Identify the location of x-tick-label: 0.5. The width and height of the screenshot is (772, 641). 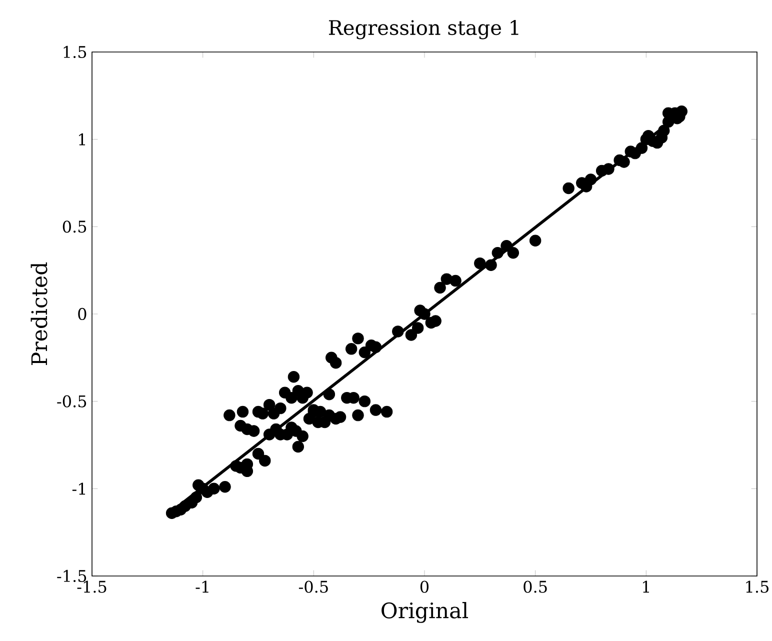
(535, 586).